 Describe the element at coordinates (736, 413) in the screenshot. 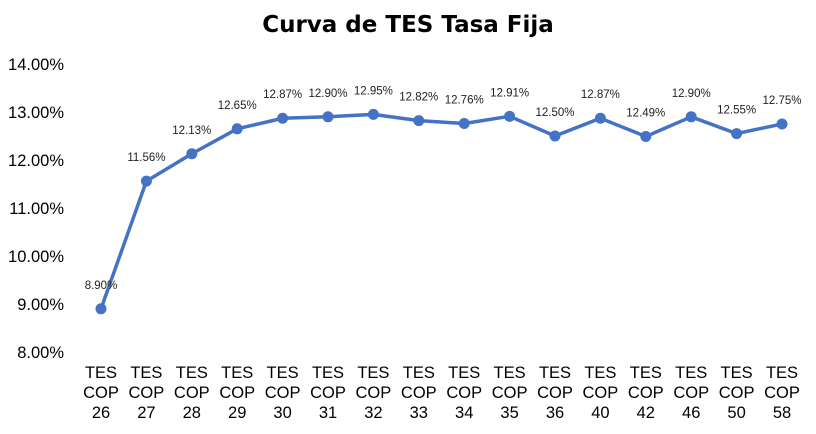

I see `x-tick-label-line: 50` at that location.